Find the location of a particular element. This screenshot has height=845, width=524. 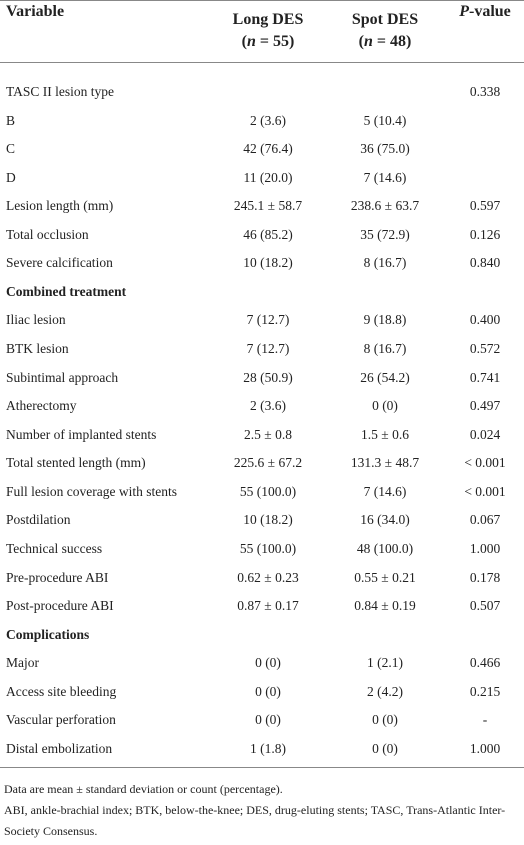

row-label: Lesion length (mm) is located at coordinates (60, 206).